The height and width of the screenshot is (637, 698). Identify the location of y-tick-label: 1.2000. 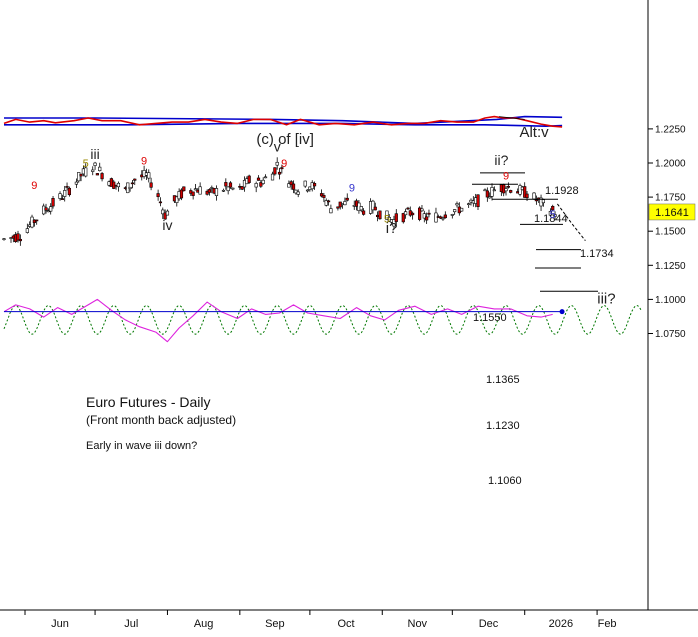
(670, 164).